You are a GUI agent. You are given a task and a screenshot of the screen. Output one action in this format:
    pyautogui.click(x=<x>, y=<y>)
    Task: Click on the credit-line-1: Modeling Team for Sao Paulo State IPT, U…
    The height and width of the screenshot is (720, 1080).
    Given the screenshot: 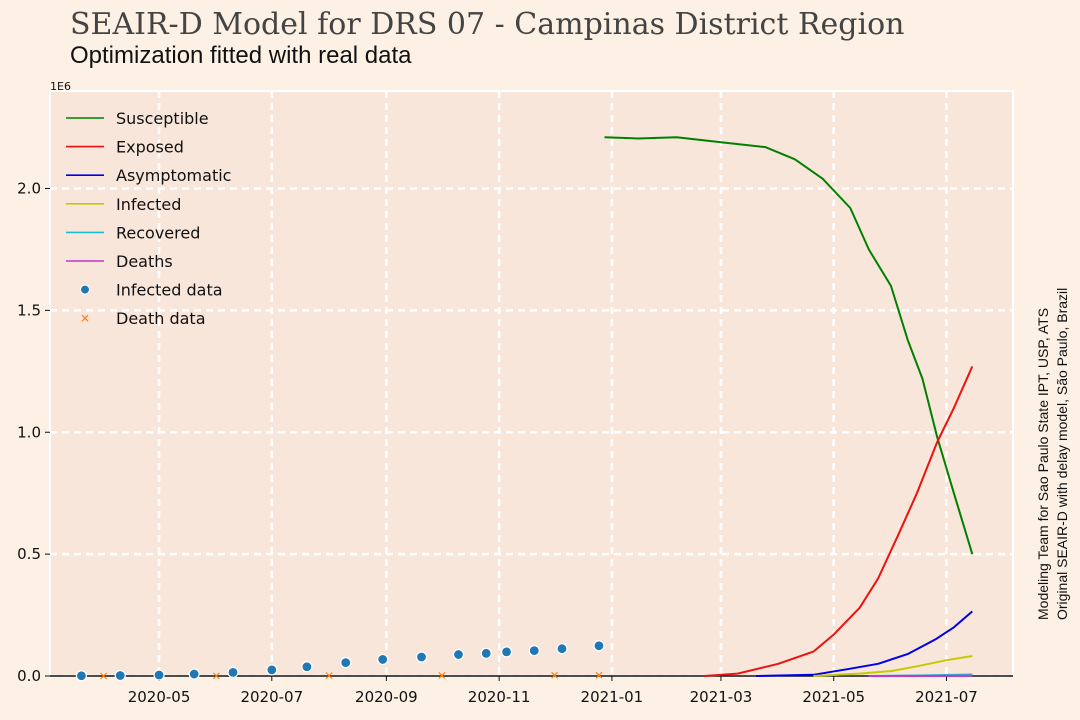 What is the action you would take?
    pyautogui.click(x=1043, y=464)
    